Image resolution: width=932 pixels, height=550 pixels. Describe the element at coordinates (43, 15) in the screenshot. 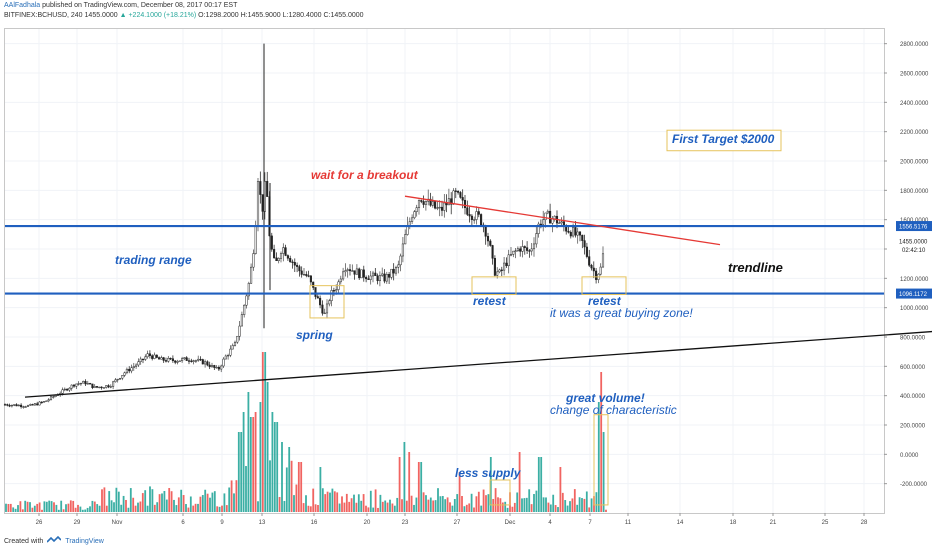

I see `symbol-interval: BITFINEX:BCHUSD, 240` at that location.